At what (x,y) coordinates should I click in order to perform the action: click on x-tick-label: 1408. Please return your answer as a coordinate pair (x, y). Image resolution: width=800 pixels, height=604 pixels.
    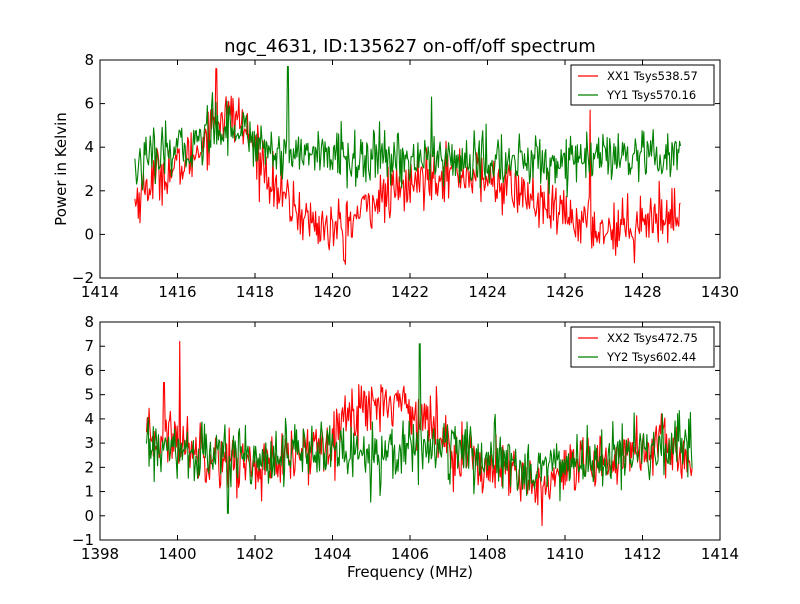
    Looking at the image, I should click on (487, 554).